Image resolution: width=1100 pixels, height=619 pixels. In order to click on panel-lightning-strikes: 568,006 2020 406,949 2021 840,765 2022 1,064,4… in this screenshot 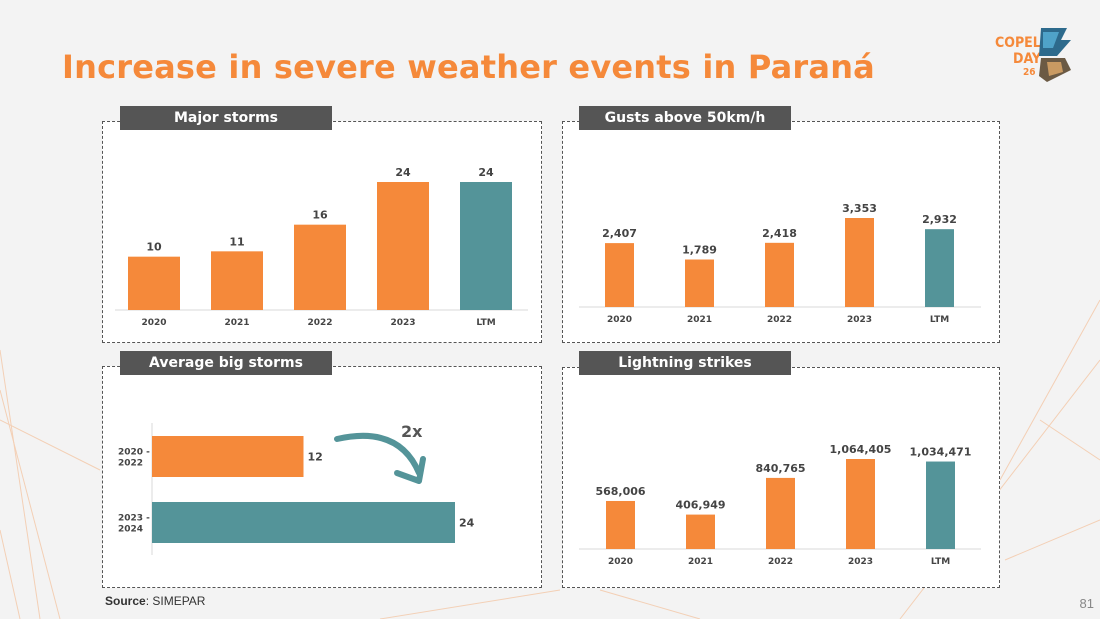, I will do `click(781, 477)`.